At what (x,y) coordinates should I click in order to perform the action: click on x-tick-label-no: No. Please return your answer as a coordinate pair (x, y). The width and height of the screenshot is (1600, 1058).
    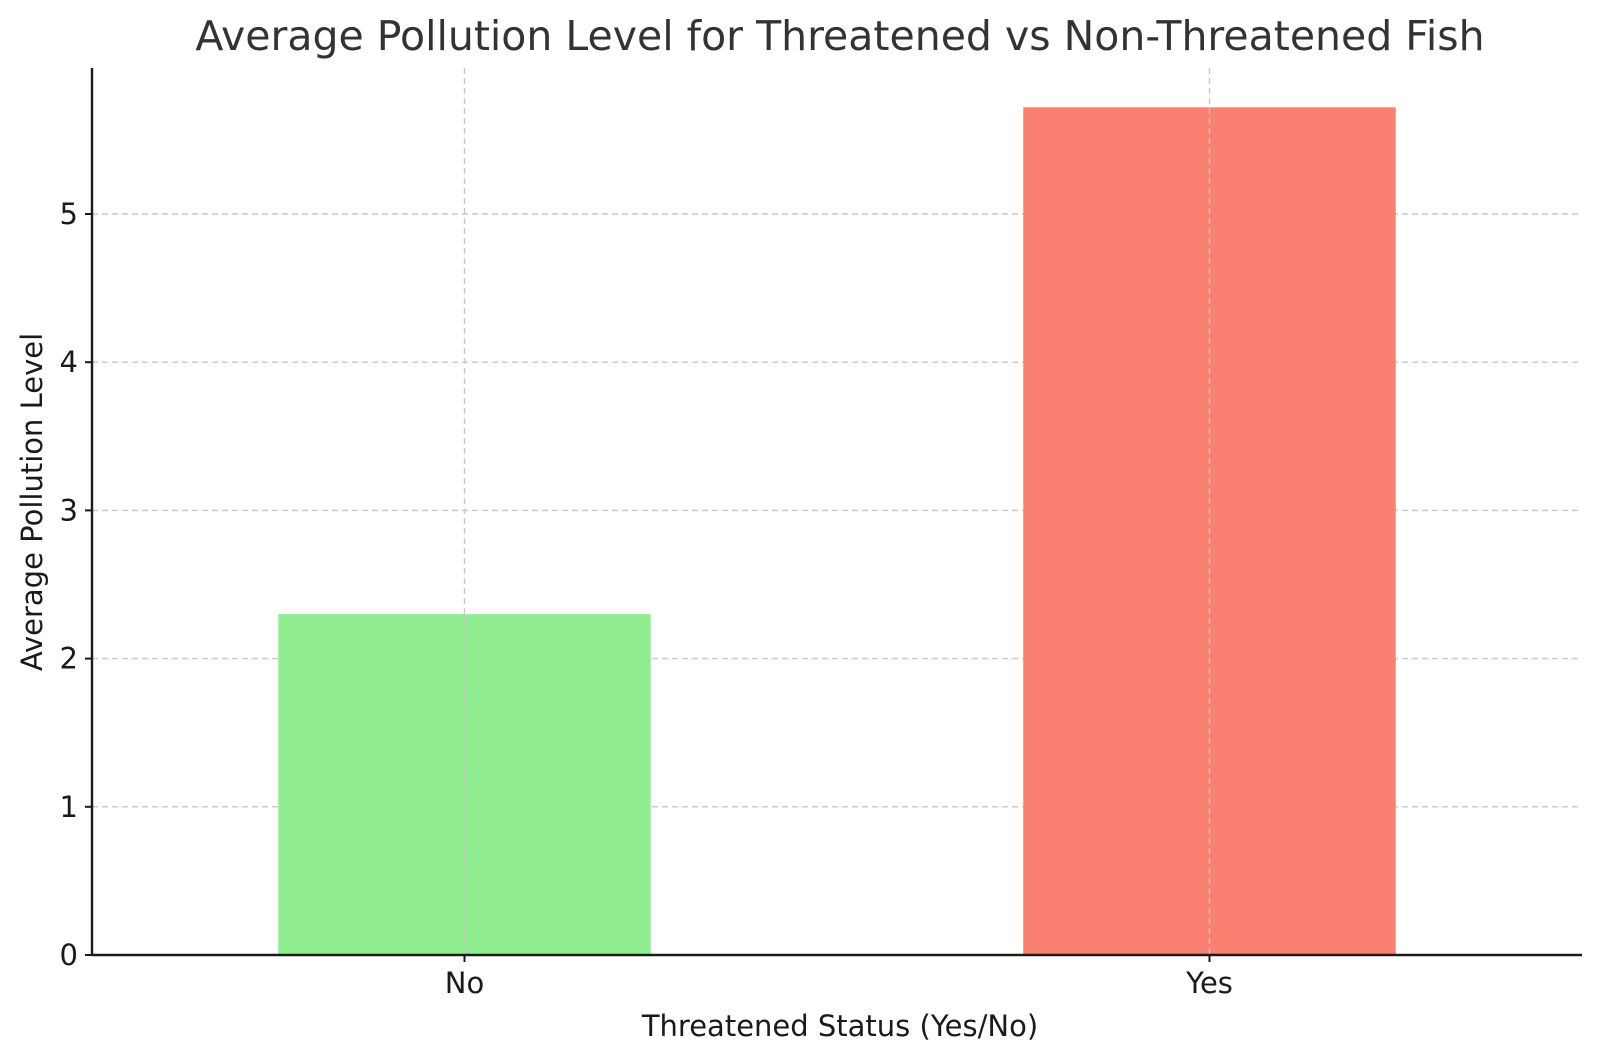
    Looking at the image, I should click on (464, 983).